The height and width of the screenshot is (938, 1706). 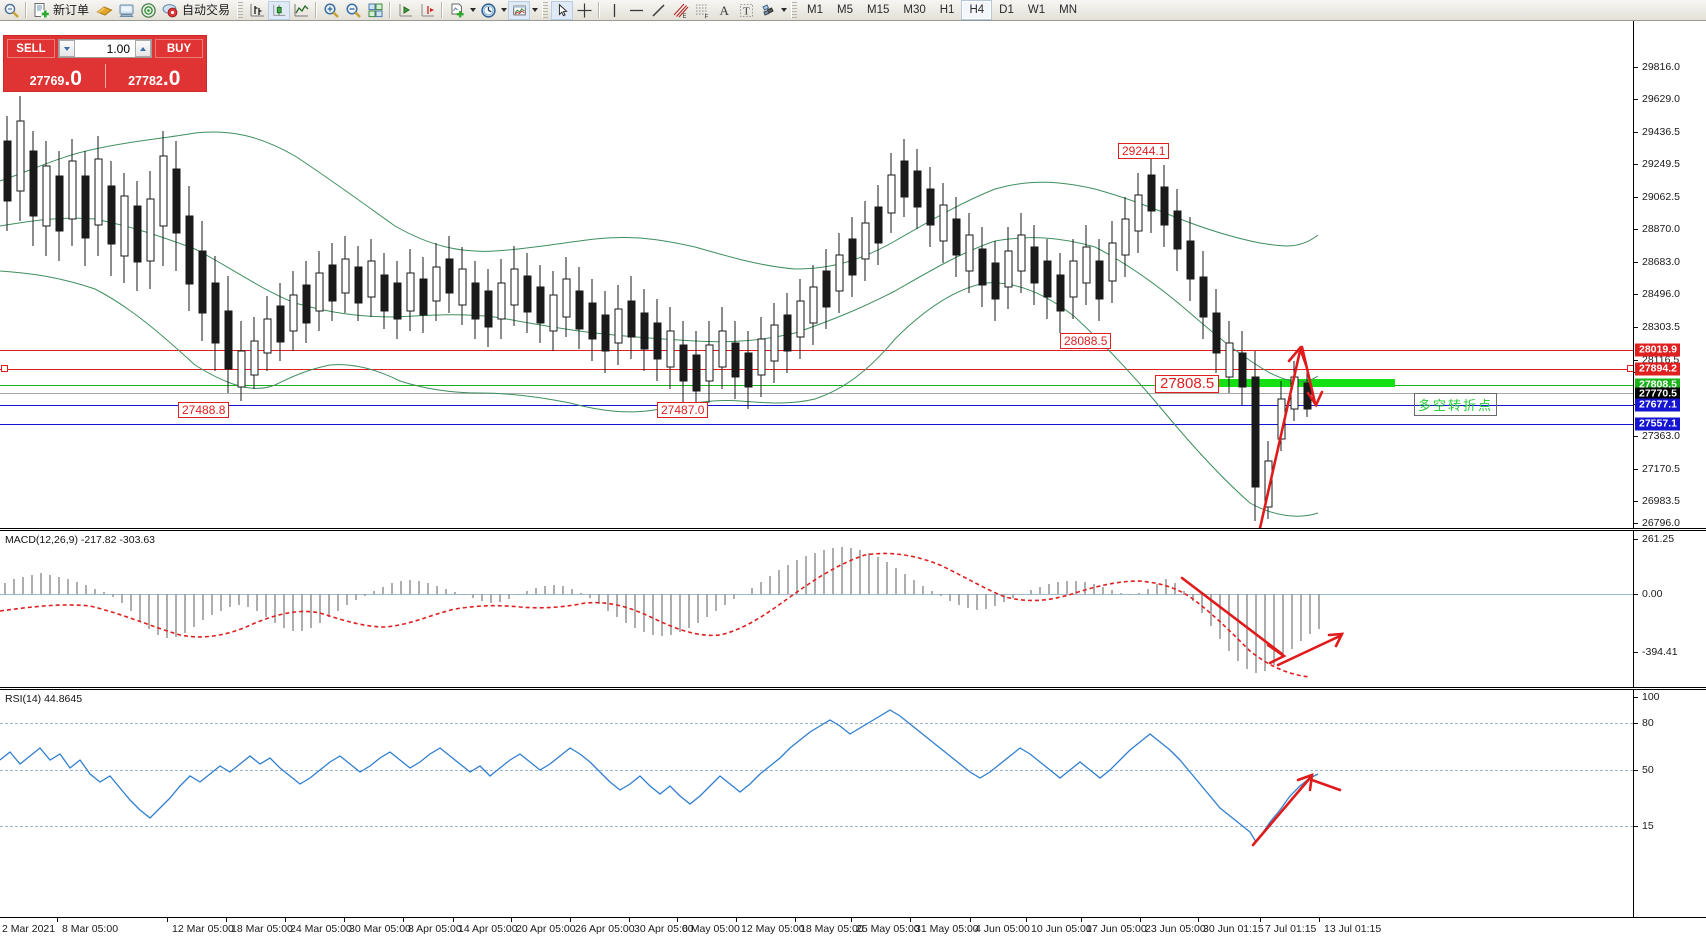 What do you see at coordinates (405, 10) in the screenshot?
I see `auto-scroll-icon` at bounding box center [405, 10].